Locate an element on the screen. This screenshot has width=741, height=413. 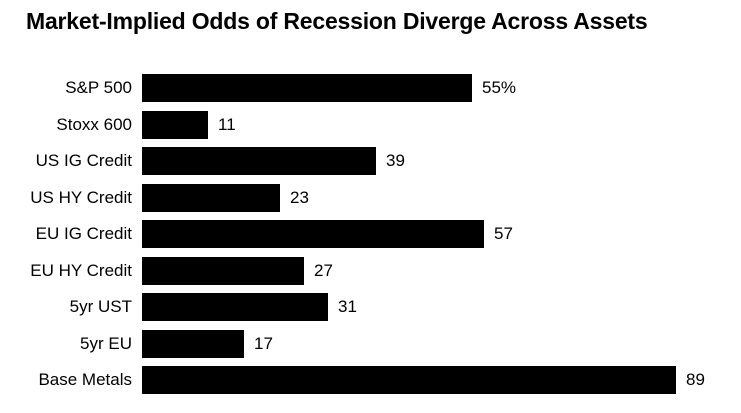
value-label: 11 is located at coordinates (227, 124).